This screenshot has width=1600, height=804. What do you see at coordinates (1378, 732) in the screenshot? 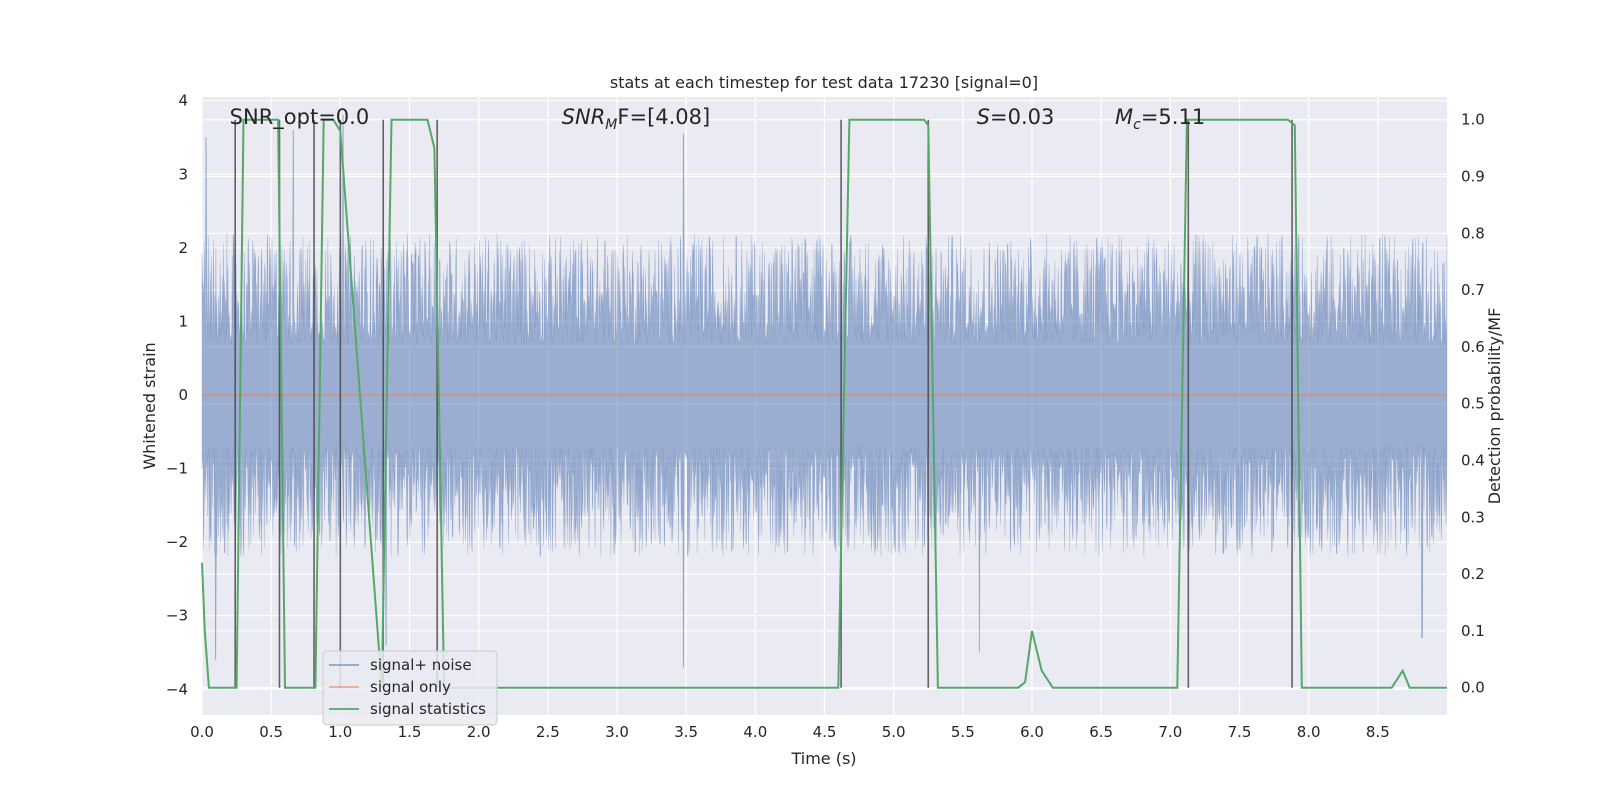
I see `x-tick-label: 8.5` at bounding box center [1378, 732].